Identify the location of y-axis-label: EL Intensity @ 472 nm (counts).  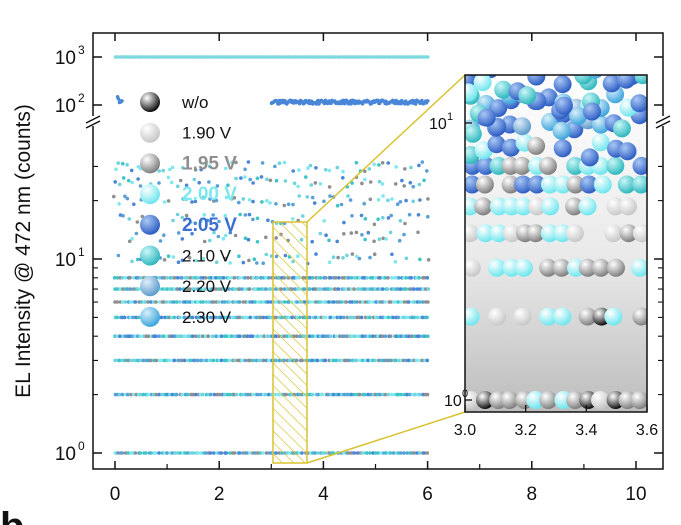
(23, 251).